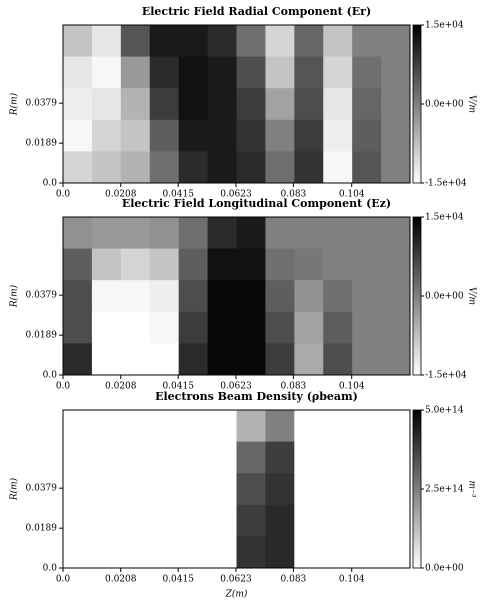  What do you see at coordinates (42, 296) in the screenshot?
I see `y-tick-label: 0.0379` at bounding box center [42, 296].